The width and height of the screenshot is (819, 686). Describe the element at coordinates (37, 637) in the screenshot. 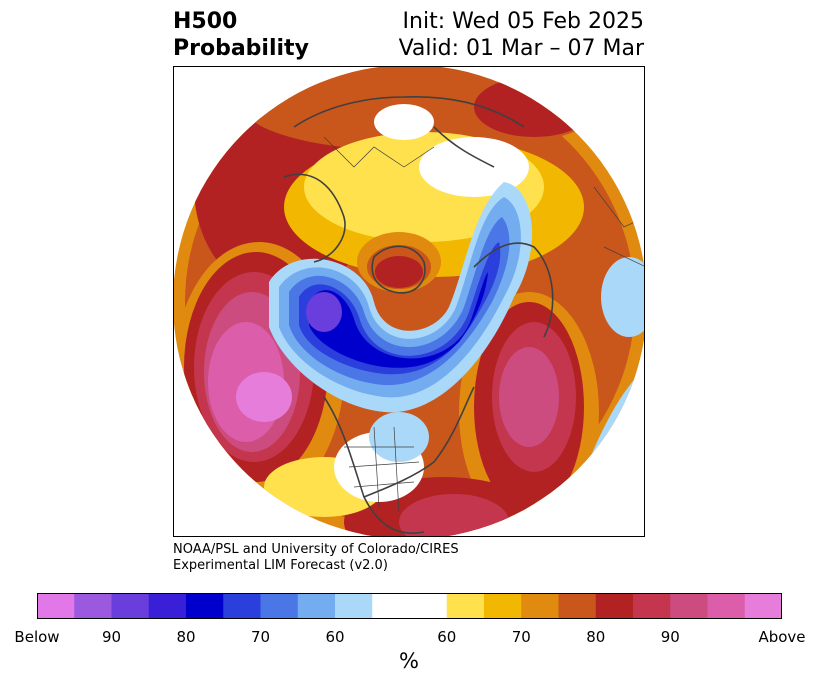

I see `colorbar-tick-label: Below` at that location.